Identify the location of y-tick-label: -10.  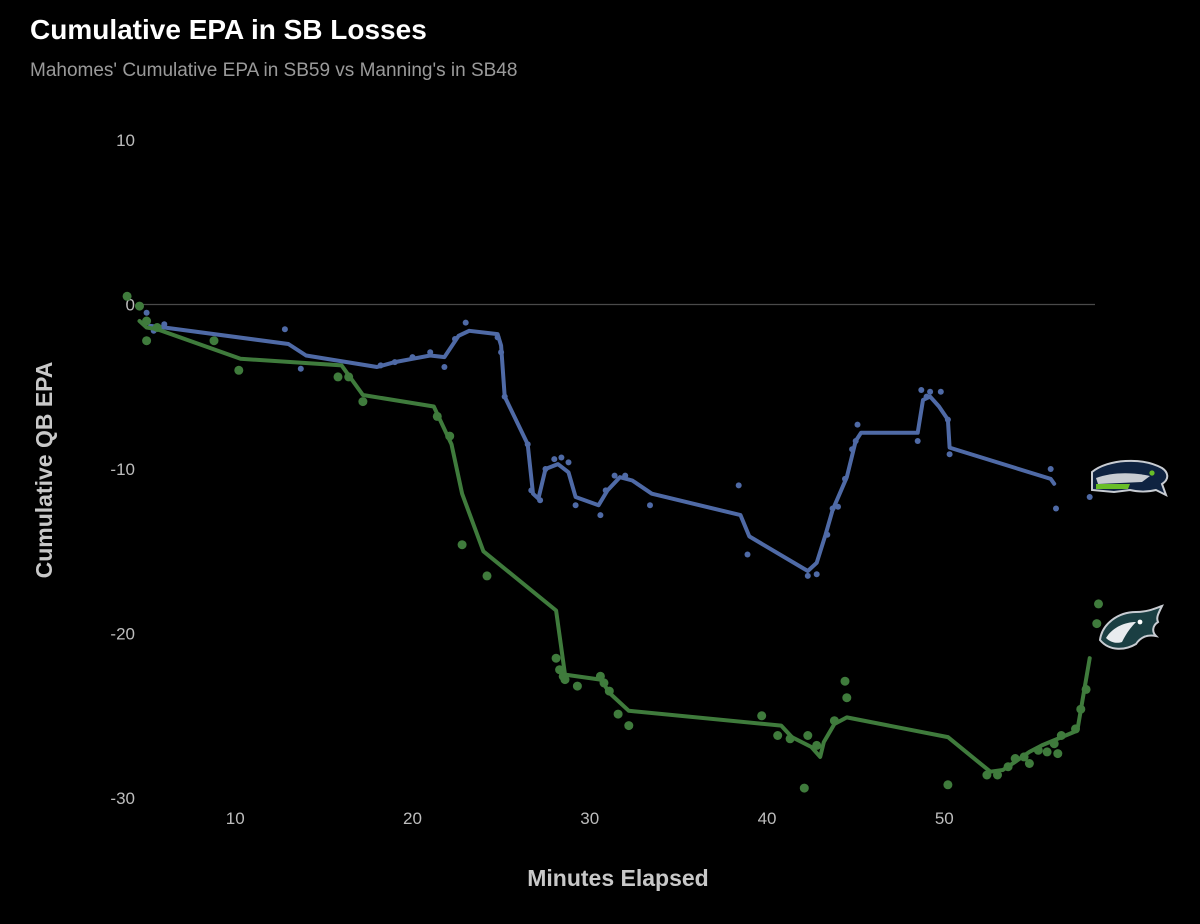
(122, 469).